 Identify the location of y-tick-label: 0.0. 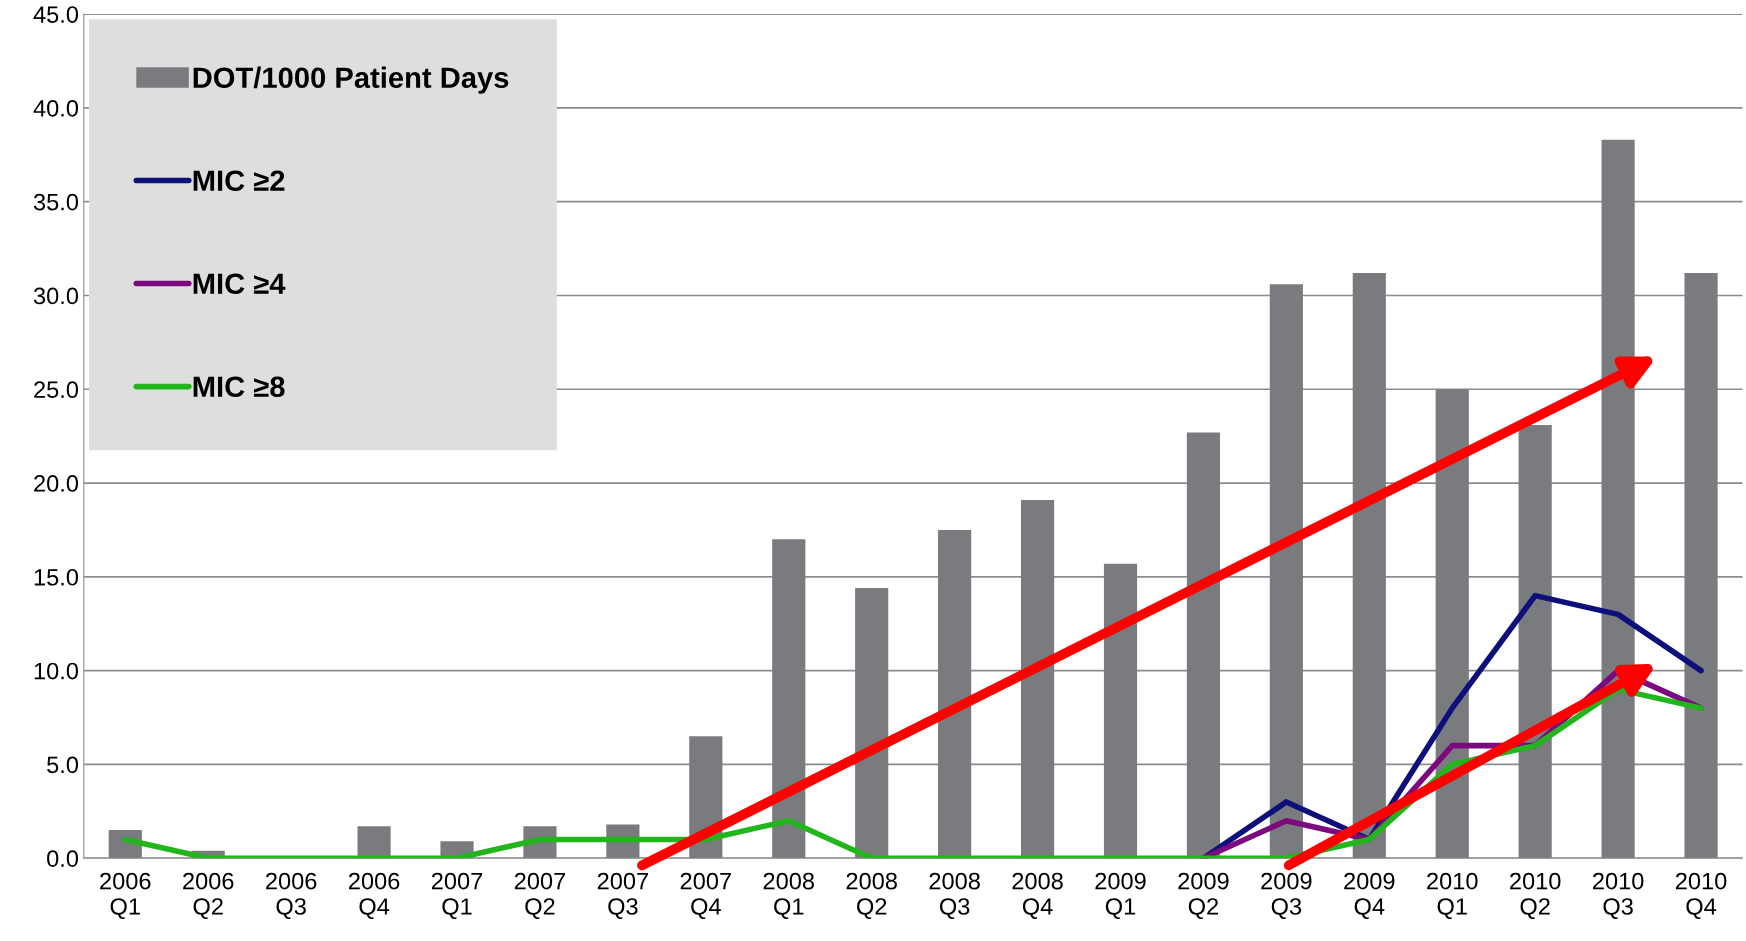
(63, 858).